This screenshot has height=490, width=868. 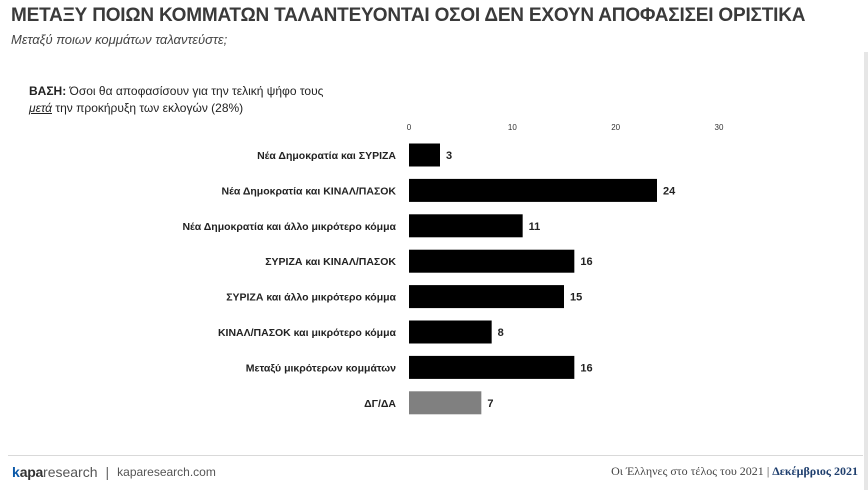 I want to click on right-edge-shadow, so click(x=866, y=271).